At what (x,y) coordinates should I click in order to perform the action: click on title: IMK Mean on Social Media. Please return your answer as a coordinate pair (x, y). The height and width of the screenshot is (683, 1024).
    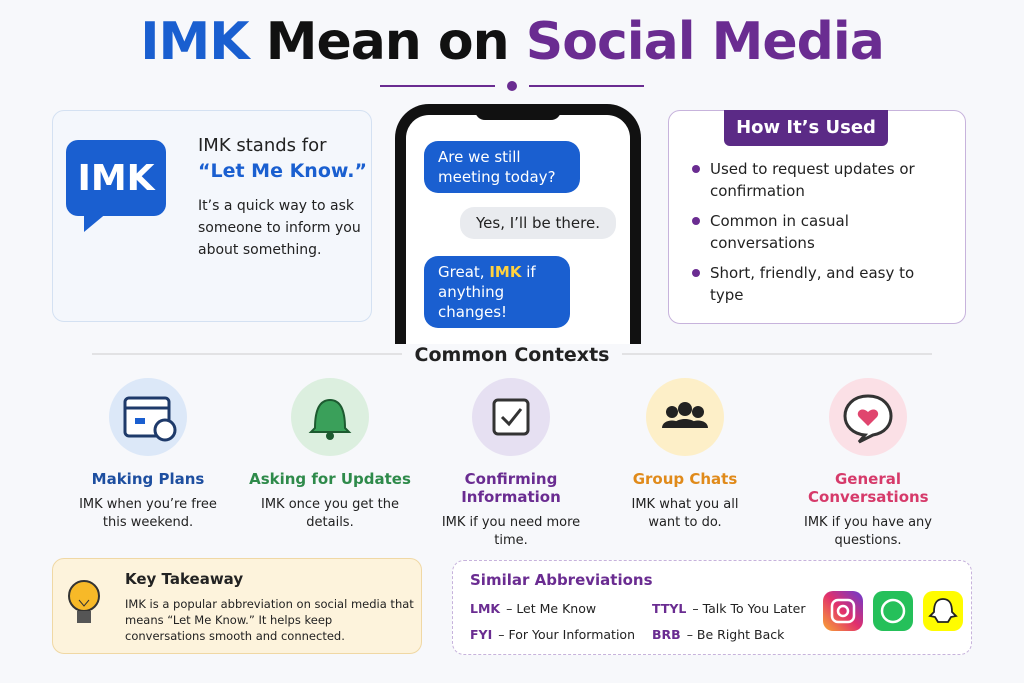
    Looking at the image, I should click on (512, 42).